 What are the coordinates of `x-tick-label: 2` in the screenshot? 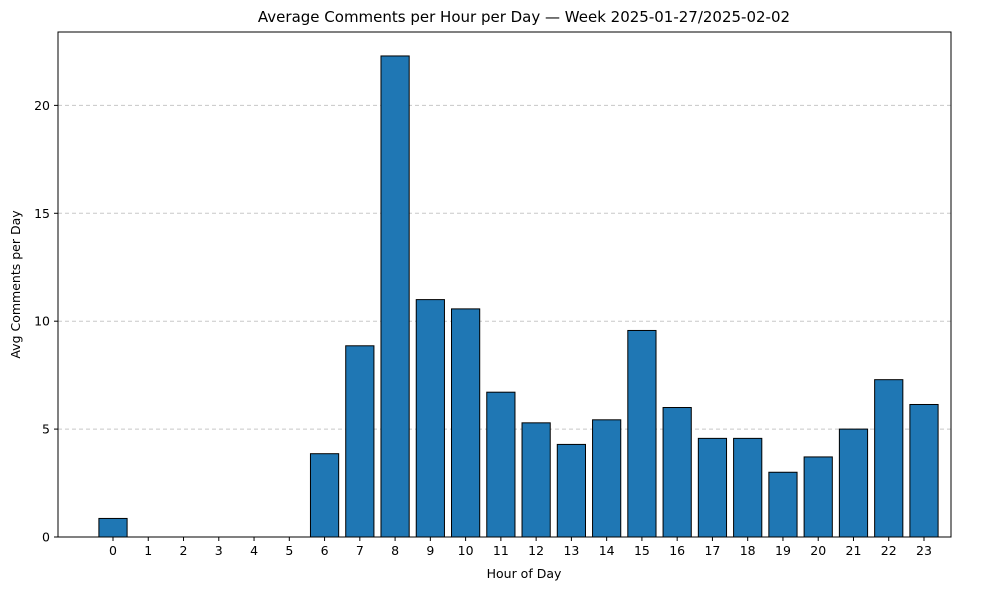 It's located at (184, 550).